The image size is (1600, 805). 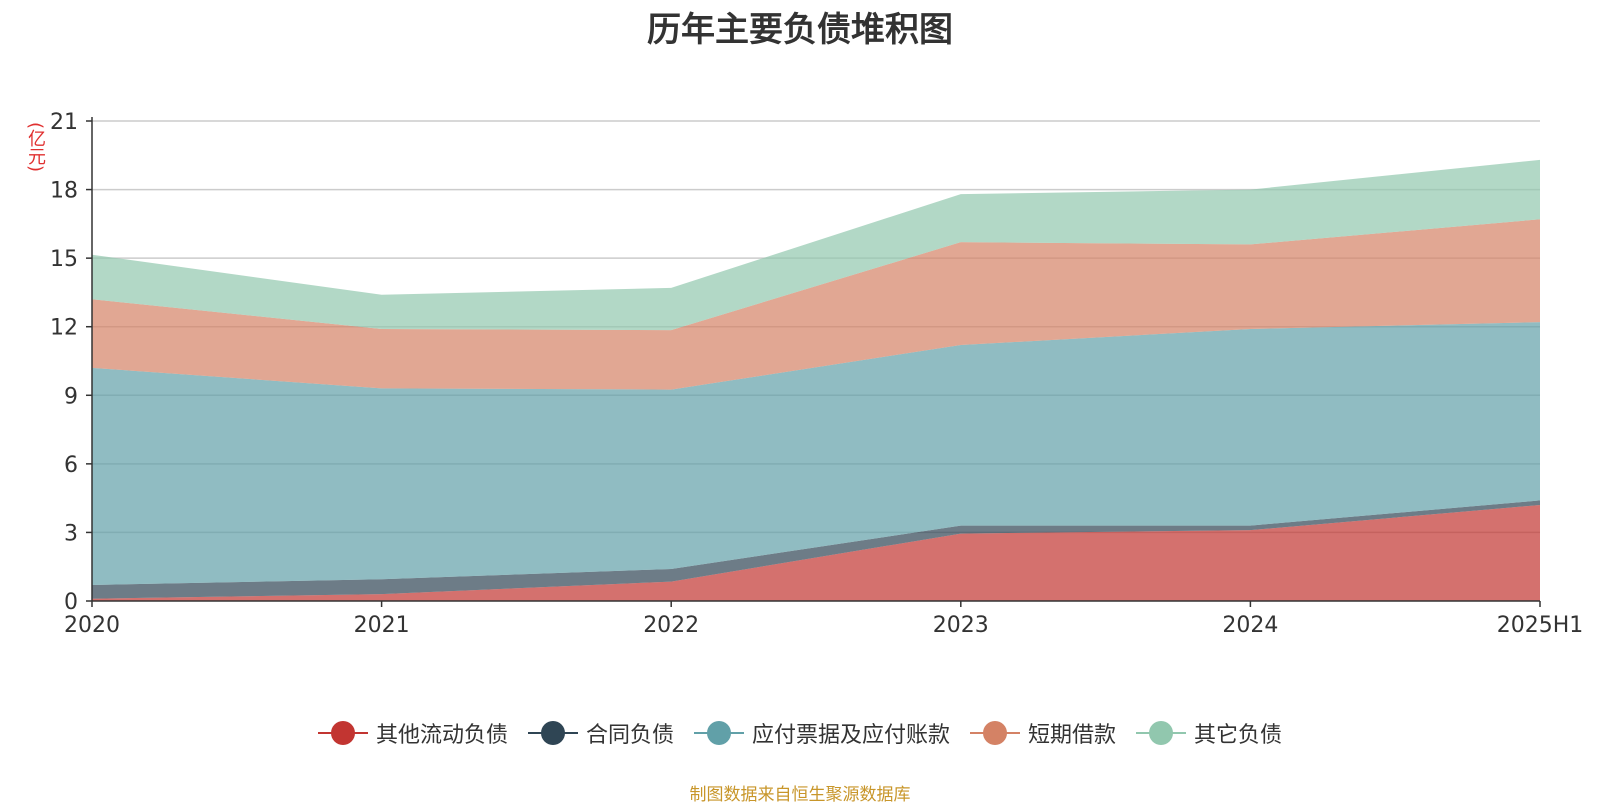 What do you see at coordinates (671, 625) in the screenshot?
I see `x-tick-label: 2022` at bounding box center [671, 625].